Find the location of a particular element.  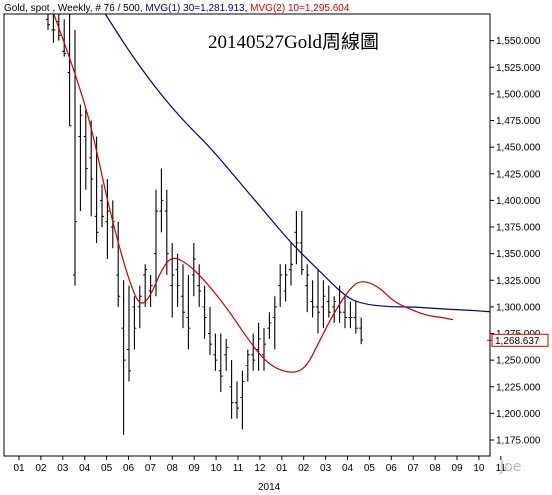

header-mvg1: MVG(1) 30=1,281.913 is located at coordinates (195, 8).